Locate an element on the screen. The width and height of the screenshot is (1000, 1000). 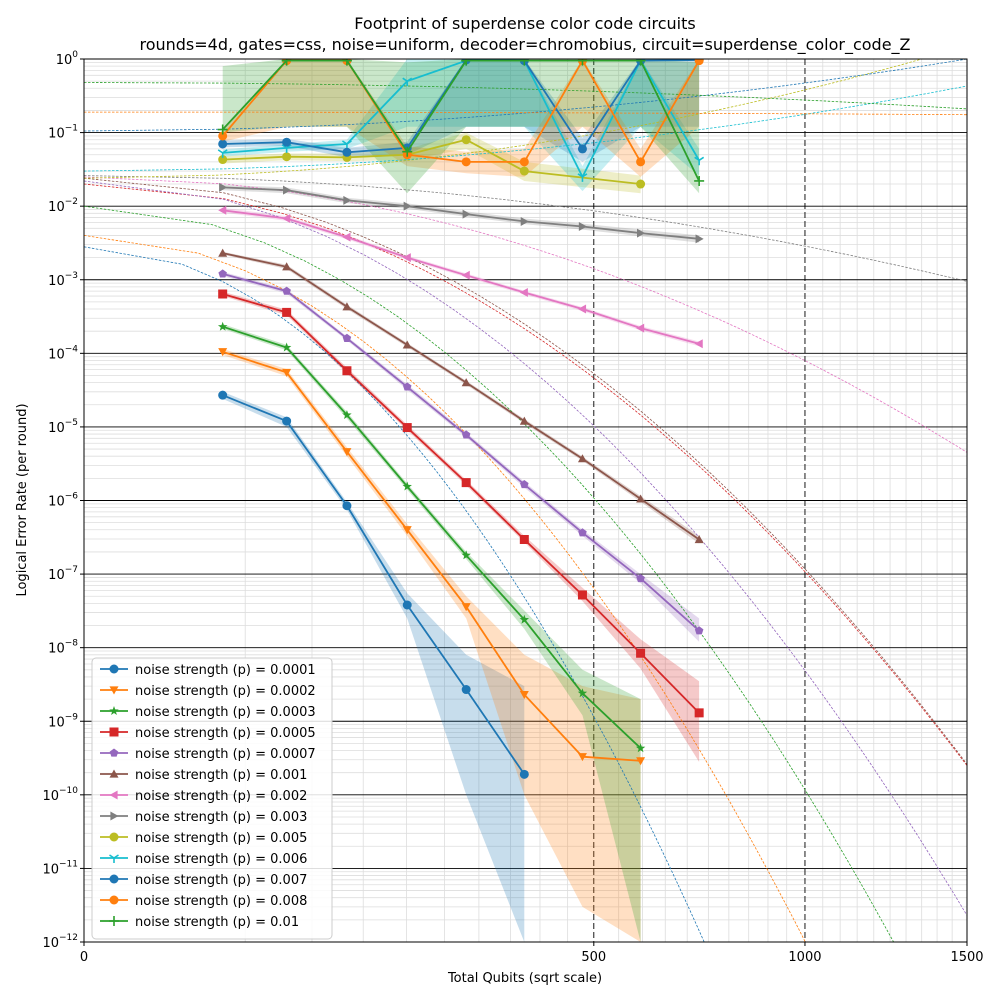
legend-label: noise strength (p) = 0.0005 is located at coordinates (225, 733).